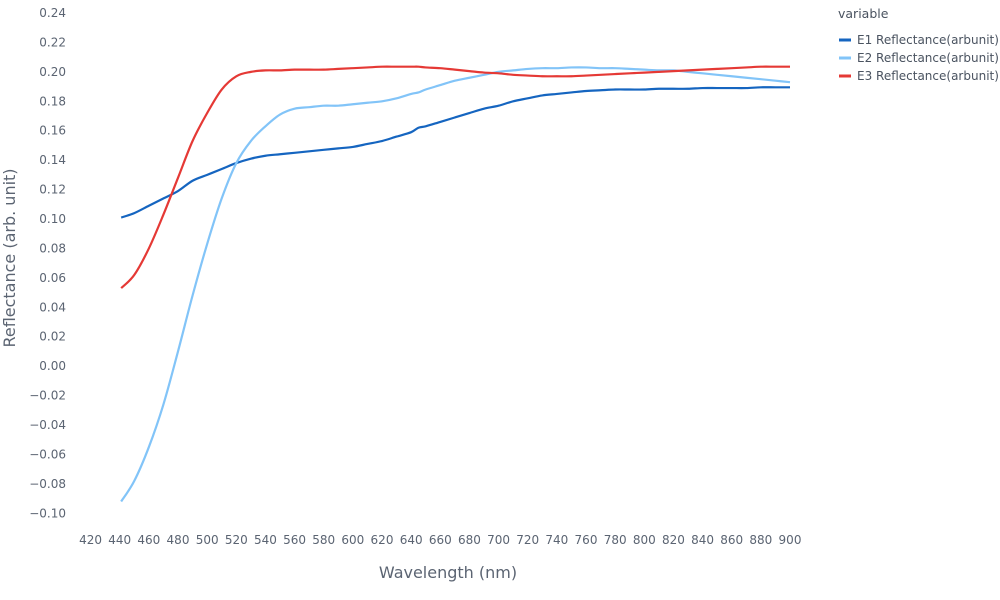 The height and width of the screenshot is (600, 1000). What do you see at coordinates (498, 540) in the screenshot?
I see `x-tick-label: 700` at bounding box center [498, 540].